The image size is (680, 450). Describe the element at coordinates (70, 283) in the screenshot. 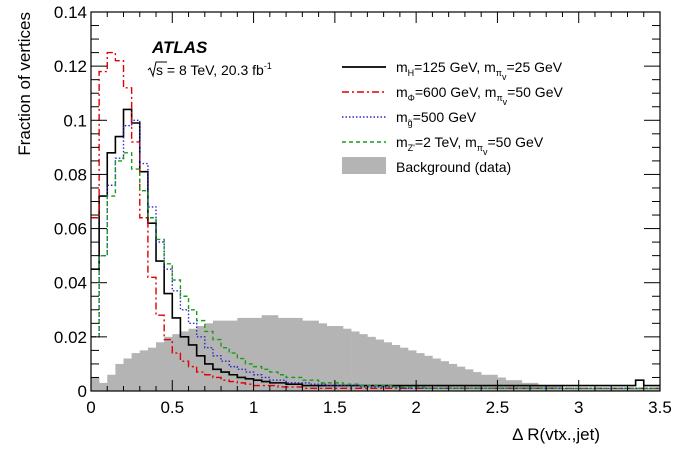

I see `y-tick-label: 0.04` at that location.